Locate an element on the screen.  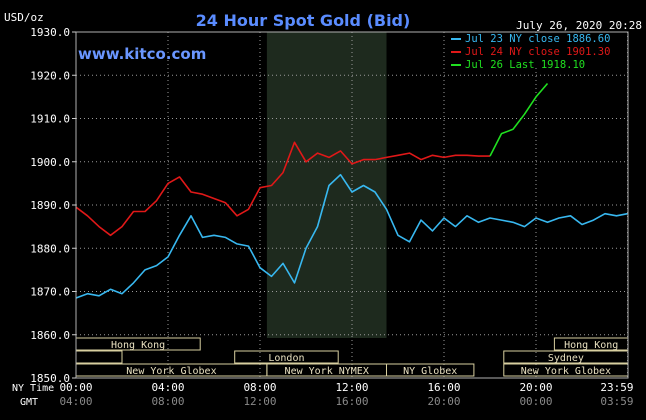
y-tick-label: 1850.0 is located at coordinates (50, 378).